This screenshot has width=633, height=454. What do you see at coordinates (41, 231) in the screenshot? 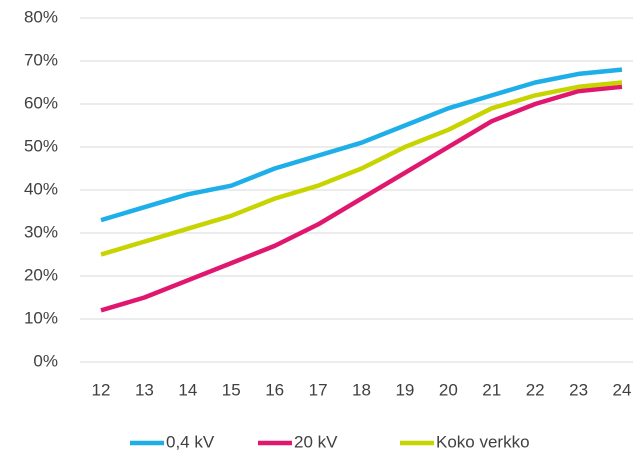
I see `y-tick-label: 30%` at bounding box center [41, 231].